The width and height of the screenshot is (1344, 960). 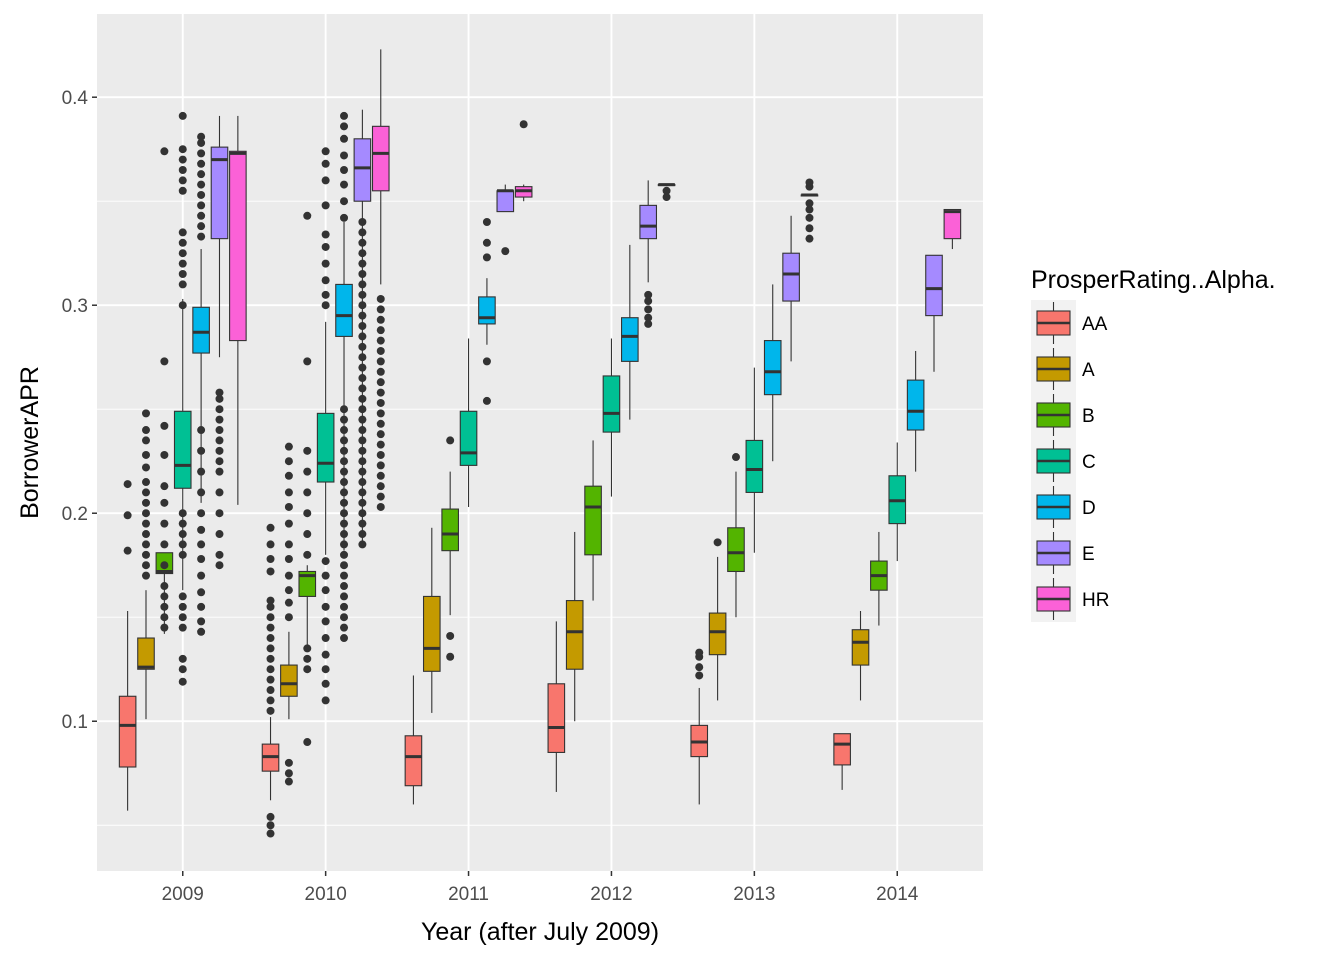 What do you see at coordinates (431, 620) in the screenshot?
I see `box-2011-A` at bounding box center [431, 620].